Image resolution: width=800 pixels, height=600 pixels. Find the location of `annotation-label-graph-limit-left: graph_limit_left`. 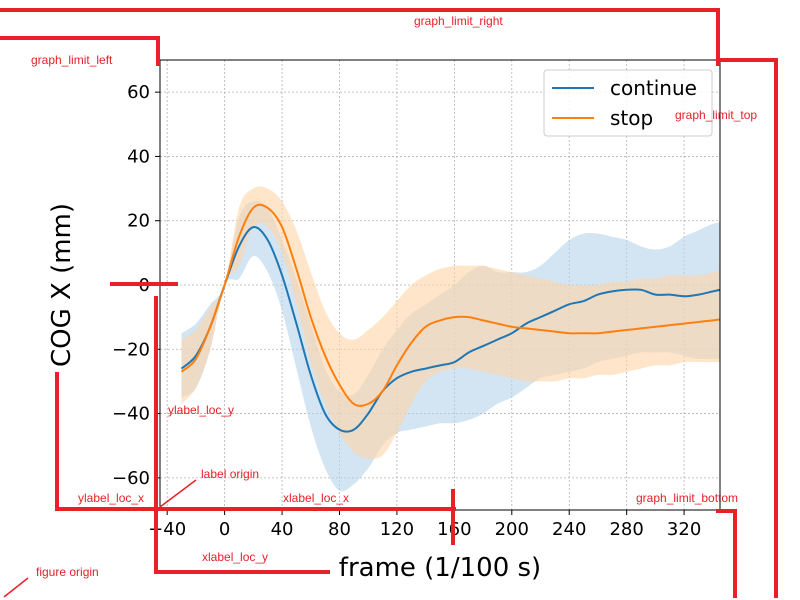

annotation-label-graph-limit-left: graph_limit_left is located at coordinates (72, 60).